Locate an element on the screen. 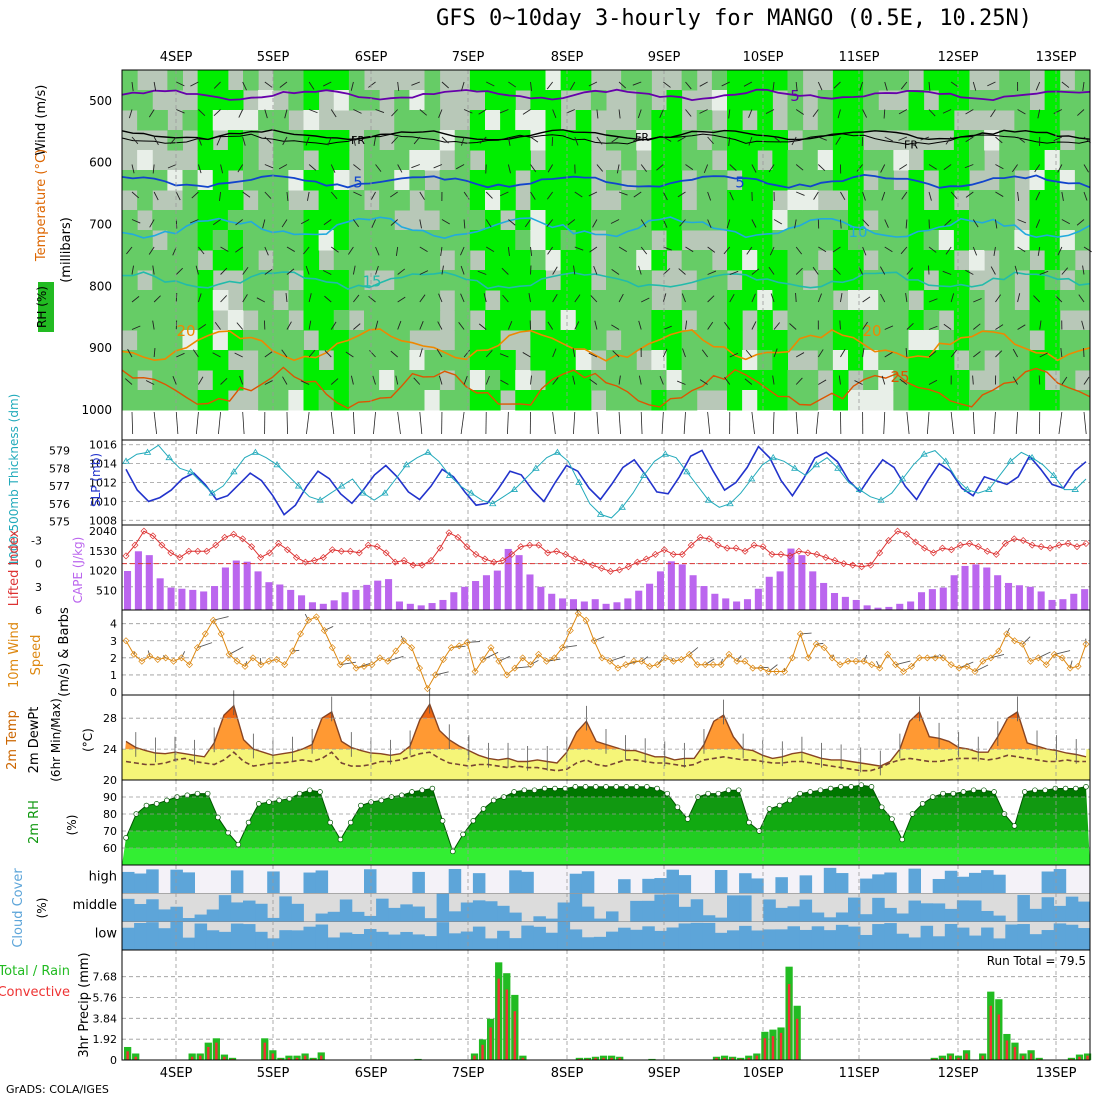 This screenshot has height=1100, width=1100. contour-cold is located at coordinates (606, 95).